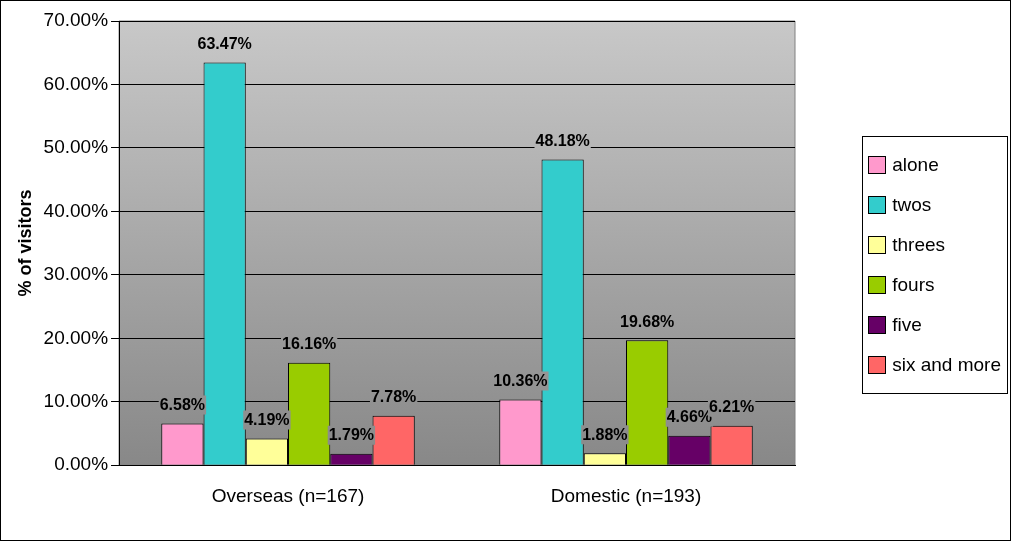 This screenshot has height=541, width=1011. Describe the element at coordinates (267, 420) in the screenshot. I see `data-label: 4.19%` at that location.